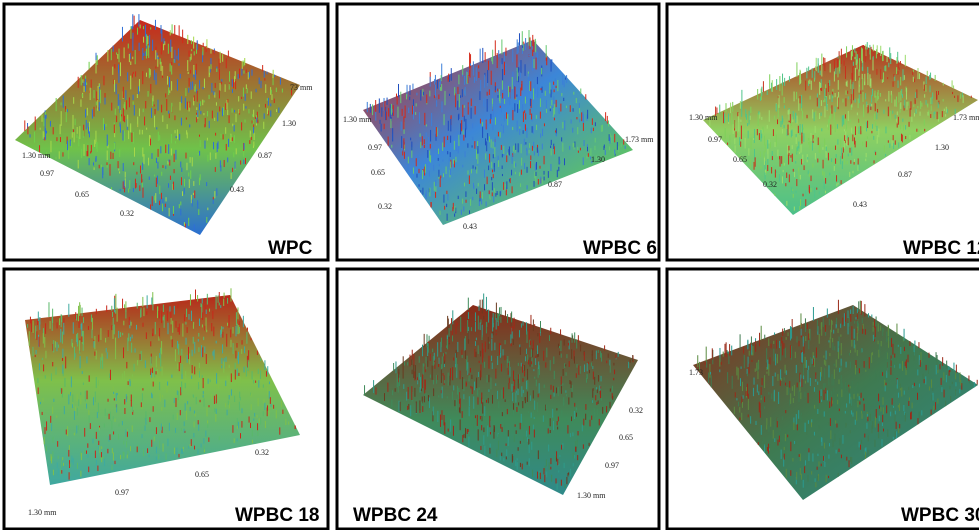 Image resolution: width=979 pixels, height=530 pixels. I want to click on axis-label: 1.73, so click(696, 372).